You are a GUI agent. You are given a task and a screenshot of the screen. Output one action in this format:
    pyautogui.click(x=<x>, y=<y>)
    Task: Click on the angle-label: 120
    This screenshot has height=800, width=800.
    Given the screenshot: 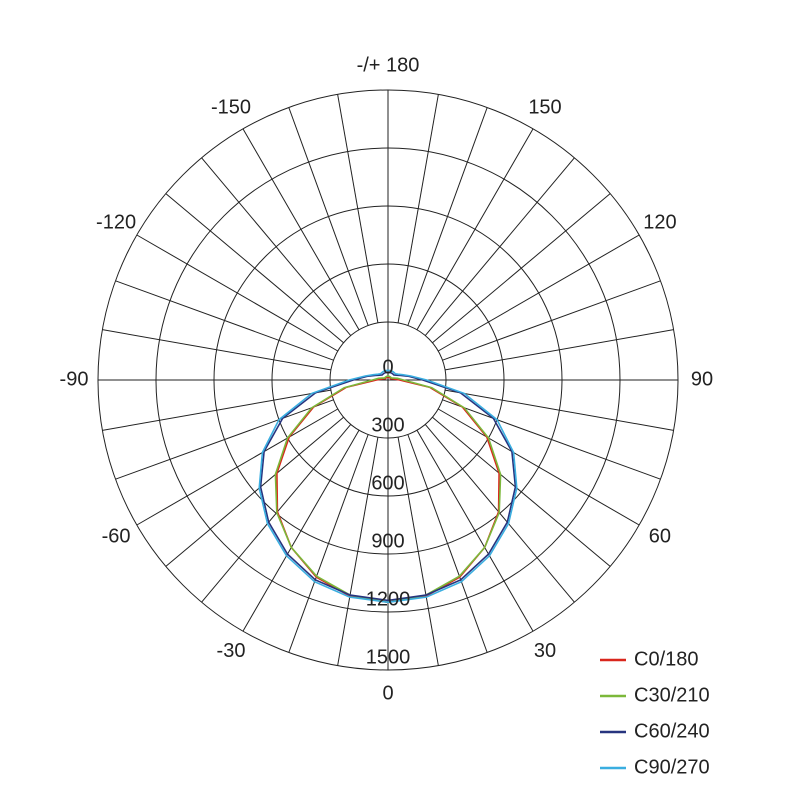 What is the action you would take?
    pyautogui.click(x=659, y=222)
    